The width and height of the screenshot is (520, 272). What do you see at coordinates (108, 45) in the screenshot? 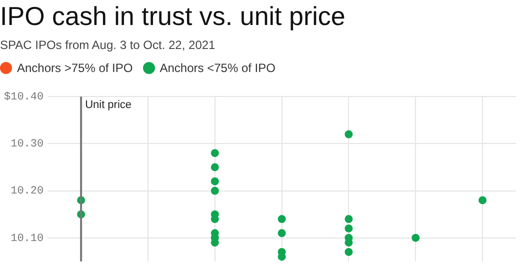
I see `chart-subtitle: SPAC IPOs from Aug. 3 to Oct. 22, 2021` at bounding box center [108, 45].